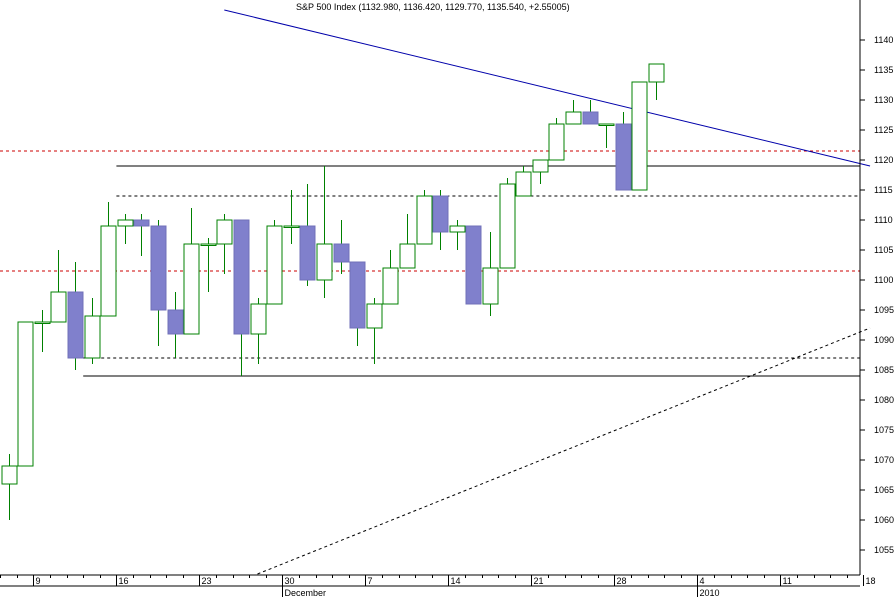 The width and height of the screenshot is (896, 597). What do you see at coordinates (787, 581) in the screenshot?
I see `x-tick-label: 11` at bounding box center [787, 581].